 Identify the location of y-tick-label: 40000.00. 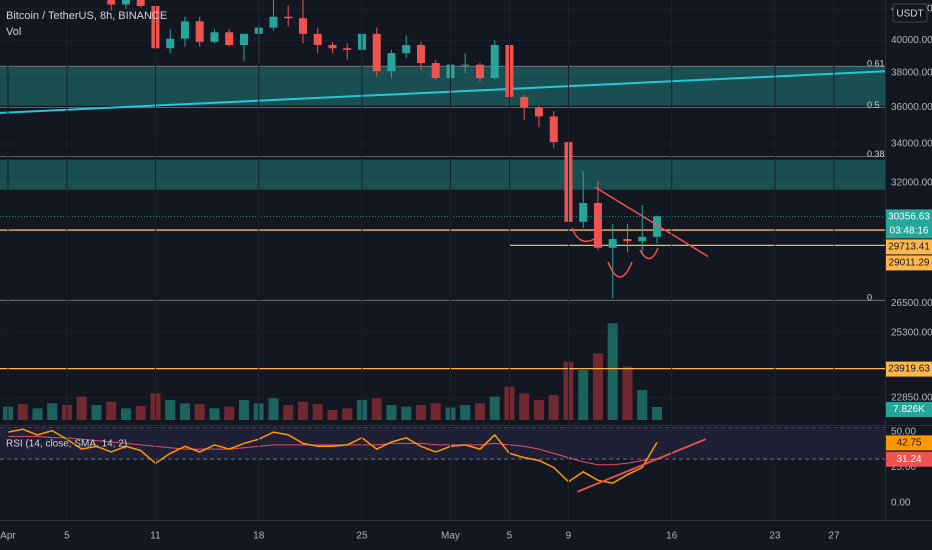
(911, 40).